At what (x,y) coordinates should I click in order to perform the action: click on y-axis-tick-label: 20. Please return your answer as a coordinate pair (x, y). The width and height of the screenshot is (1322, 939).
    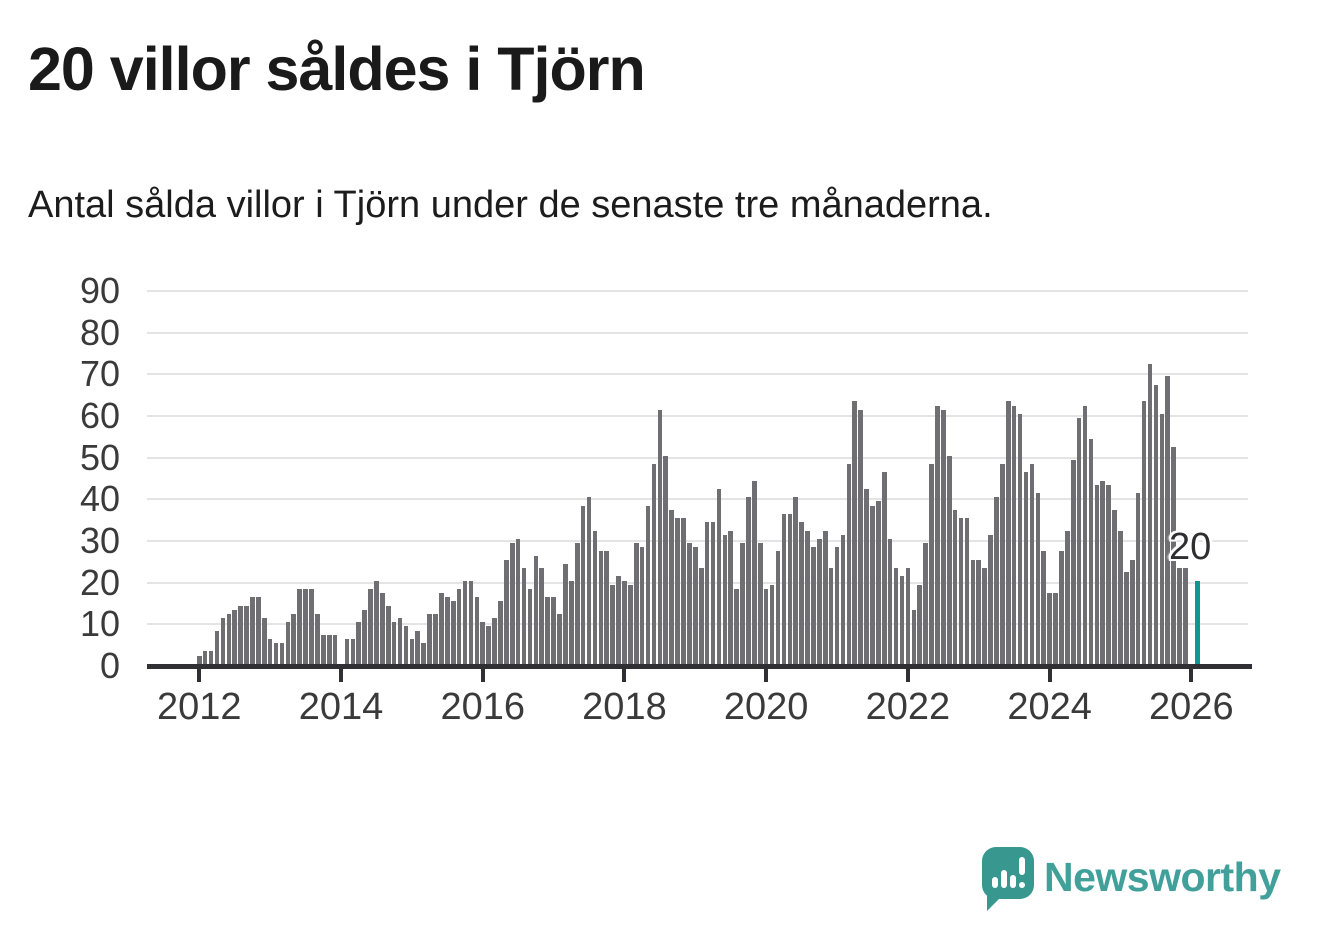
    Looking at the image, I should click on (99, 582).